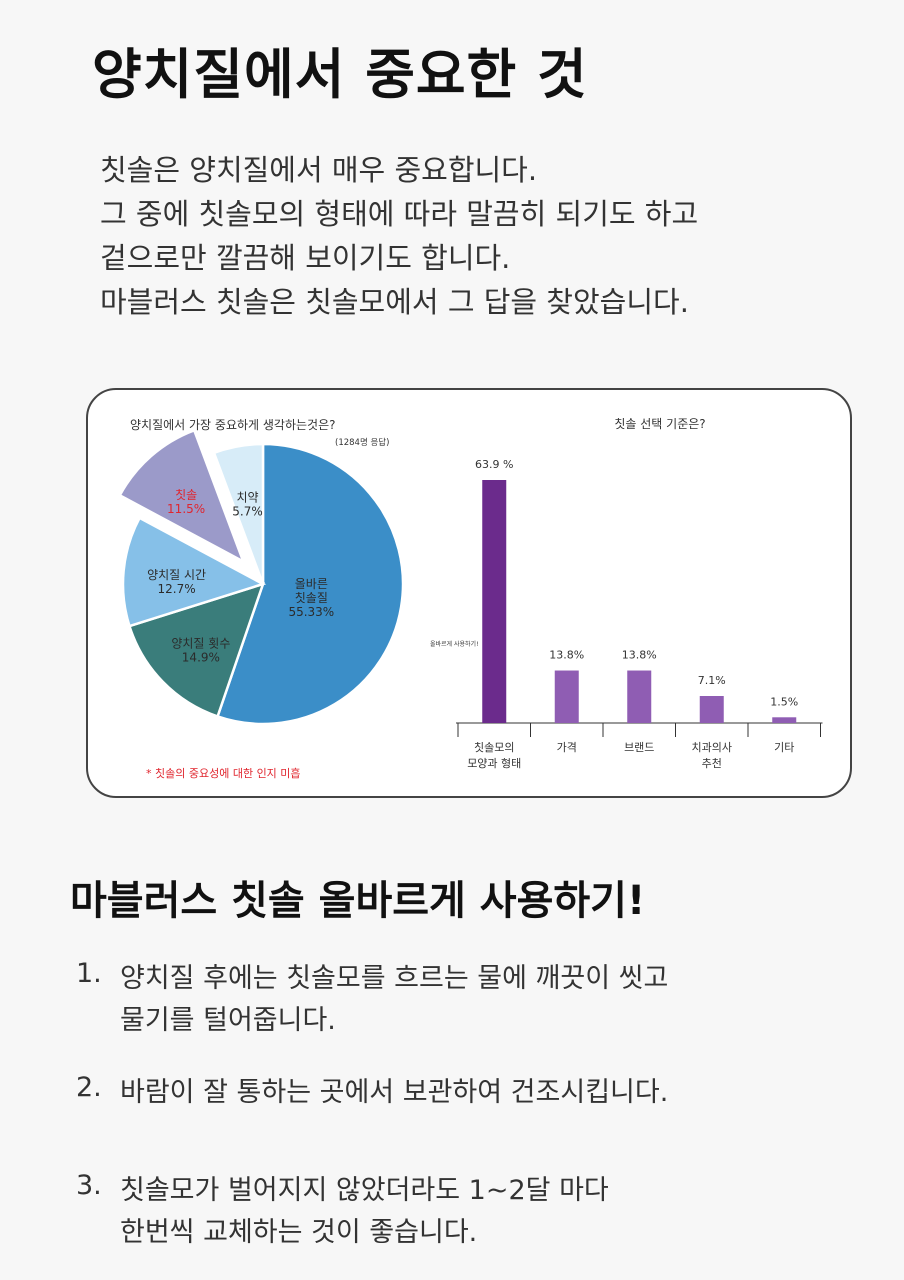 The image size is (904, 1280). Describe the element at coordinates (228, 1020) in the screenshot. I see `step-line: 물기를 털어줍니다.` at that location.